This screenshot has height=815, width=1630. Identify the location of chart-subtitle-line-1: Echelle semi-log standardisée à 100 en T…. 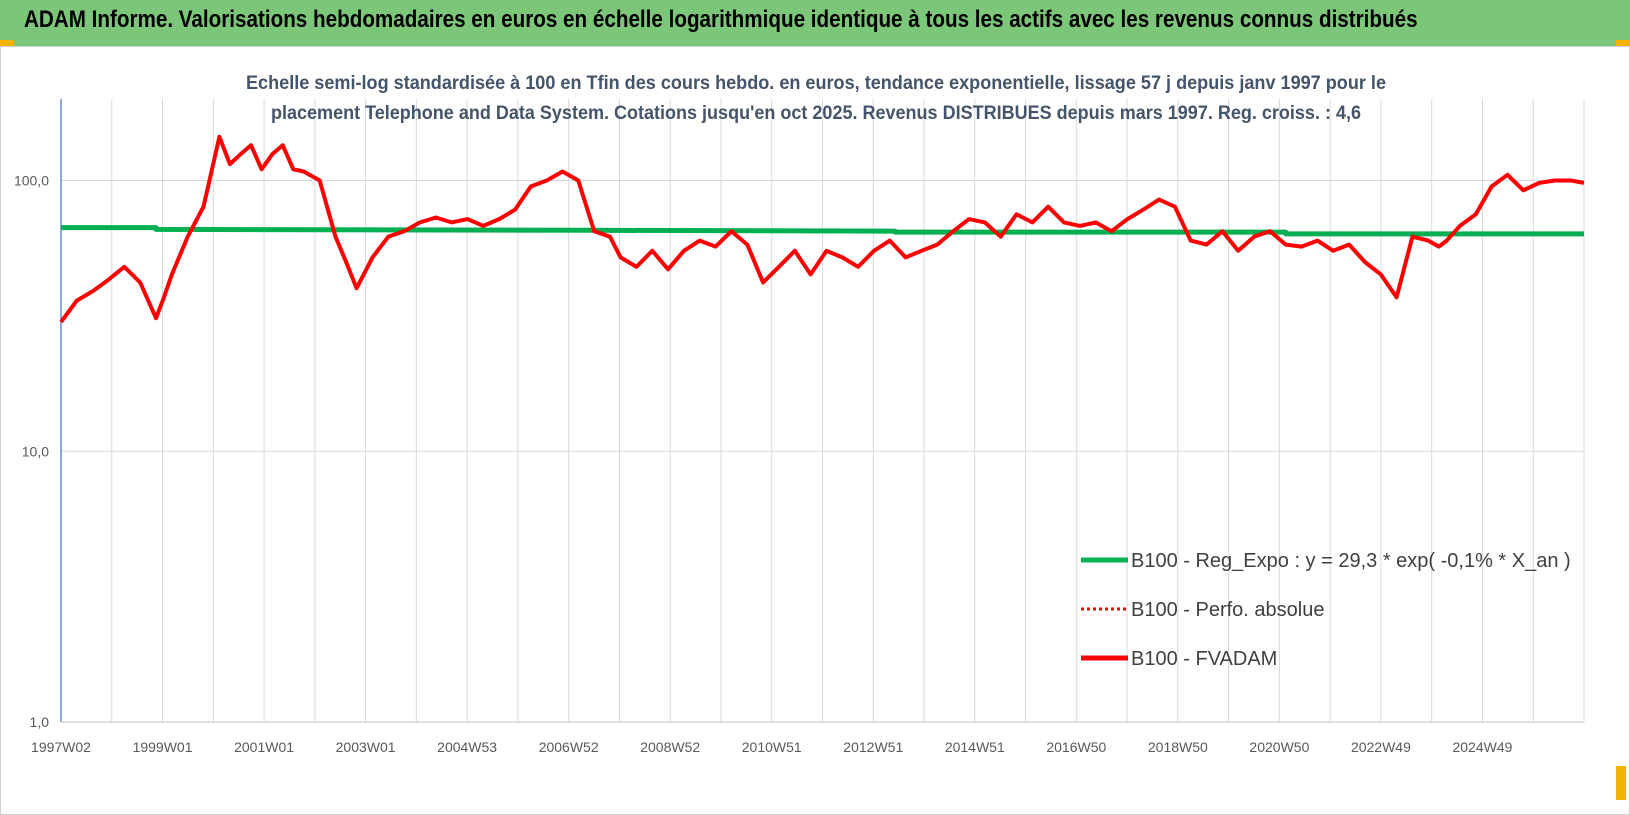
(816, 83).